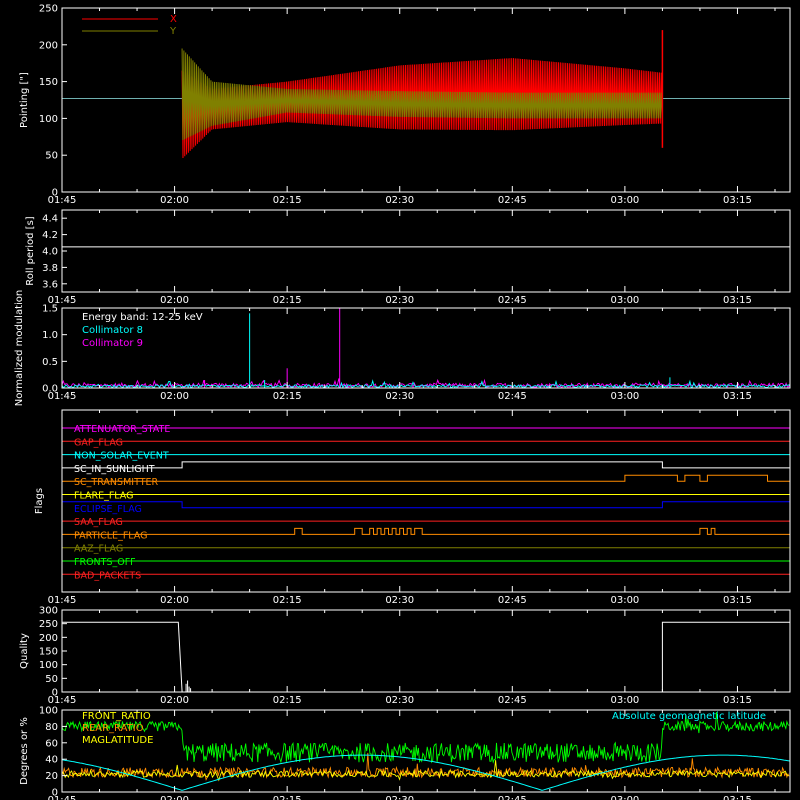 The height and width of the screenshot is (800, 800). Describe the element at coordinates (98, 549) in the screenshot. I see `flag-label-aaz_flag: AAZ_FLAG` at that location.